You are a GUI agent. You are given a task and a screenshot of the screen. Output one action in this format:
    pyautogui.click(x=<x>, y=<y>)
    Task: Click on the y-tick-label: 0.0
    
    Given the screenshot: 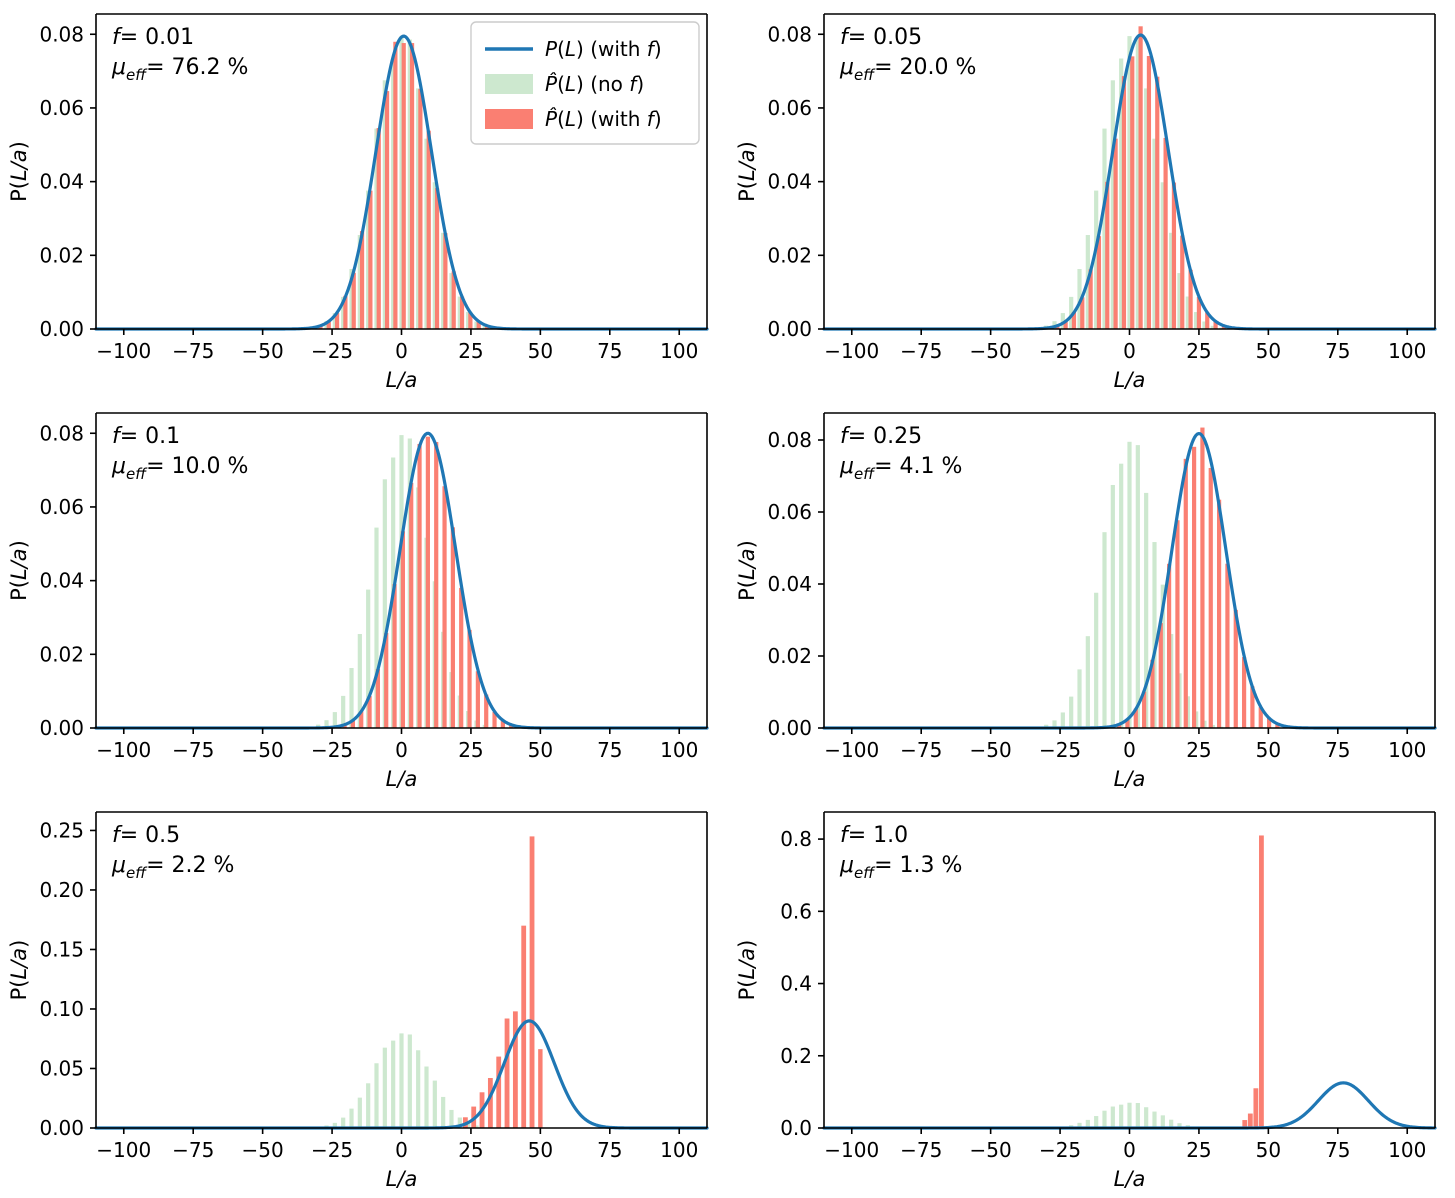 What is the action you would take?
    pyautogui.click(x=796, y=1128)
    